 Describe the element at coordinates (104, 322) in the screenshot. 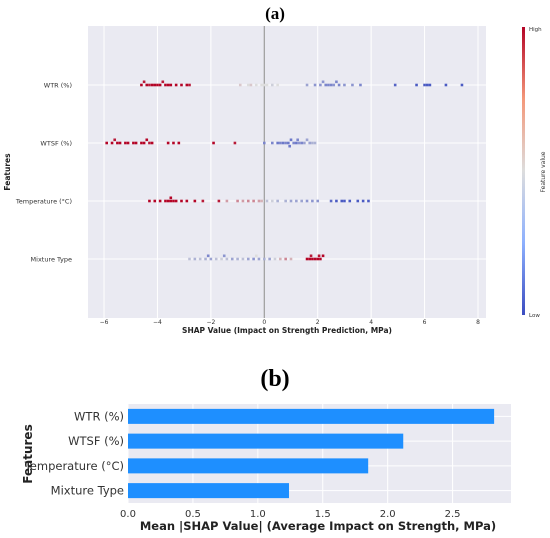

I see `x-tick-label-a: −6` at that location.